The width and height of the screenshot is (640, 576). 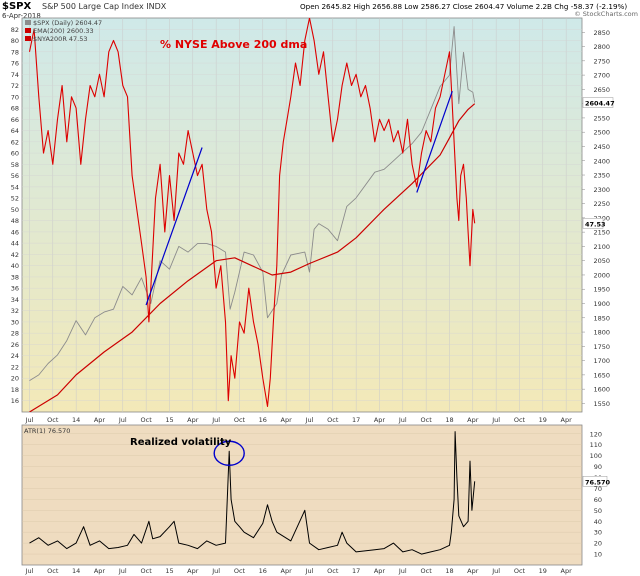 What do you see at coordinates (598, 482) in the screenshot?
I see `atr-badge-text: 76.570` at bounding box center [598, 482].